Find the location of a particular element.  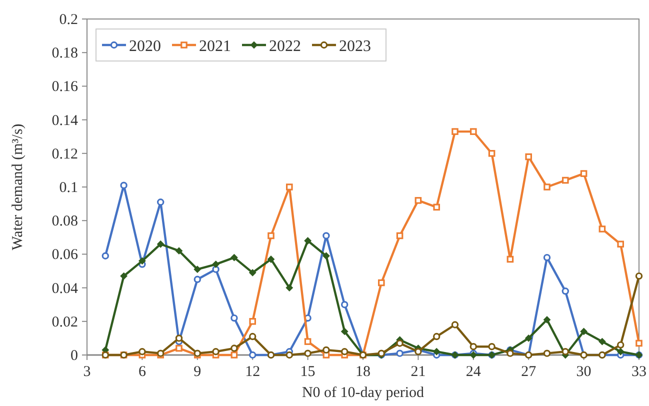

y-tick-label: 0.12 is located at coordinates (65, 154).